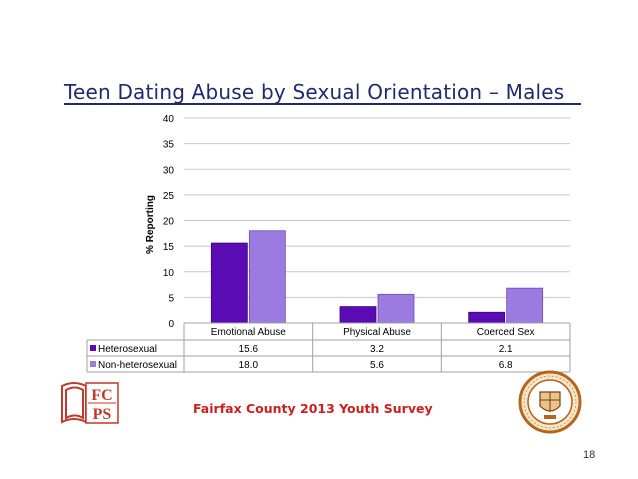  I want to click on y-tick-label: 25, so click(169, 196).